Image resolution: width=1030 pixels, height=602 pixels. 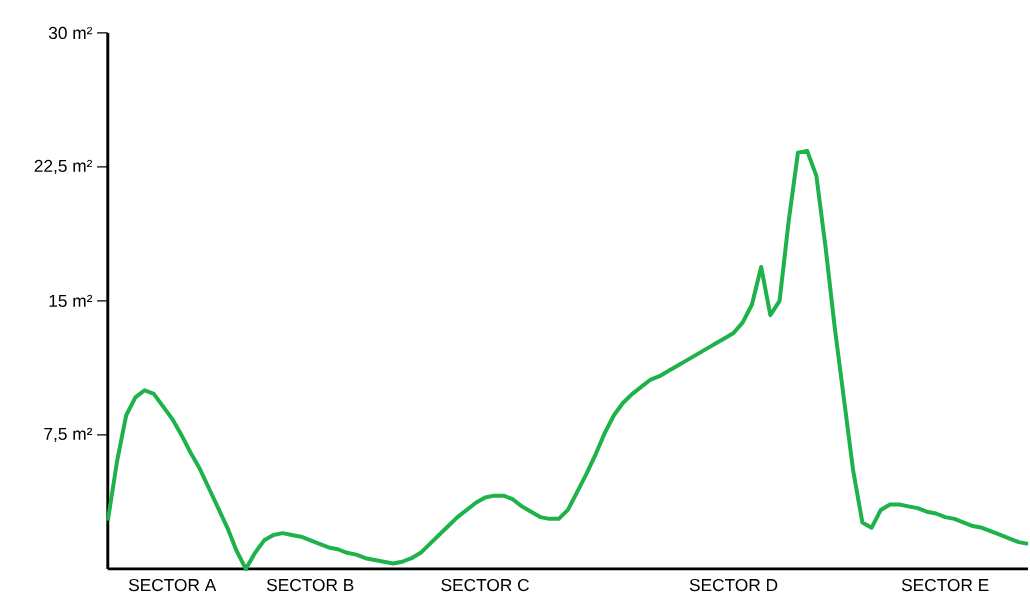 What do you see at coordinates (71, 301) in the screenshot?
I see `y-tick-label: 15 m²` at bounding box center [71, 301].